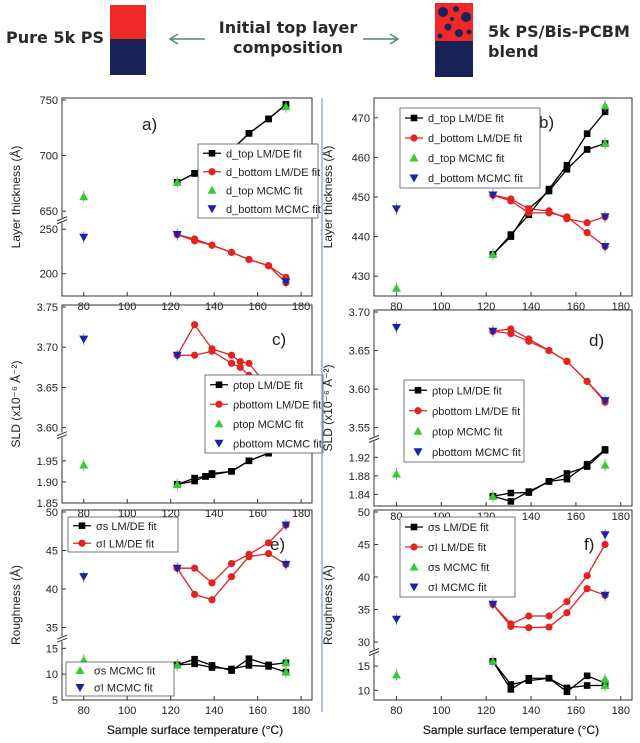 The image size is (640, 743). Describe the element at coordinates (171, 711) in the screenshot. I see `x-tick-label: 120` at that location.